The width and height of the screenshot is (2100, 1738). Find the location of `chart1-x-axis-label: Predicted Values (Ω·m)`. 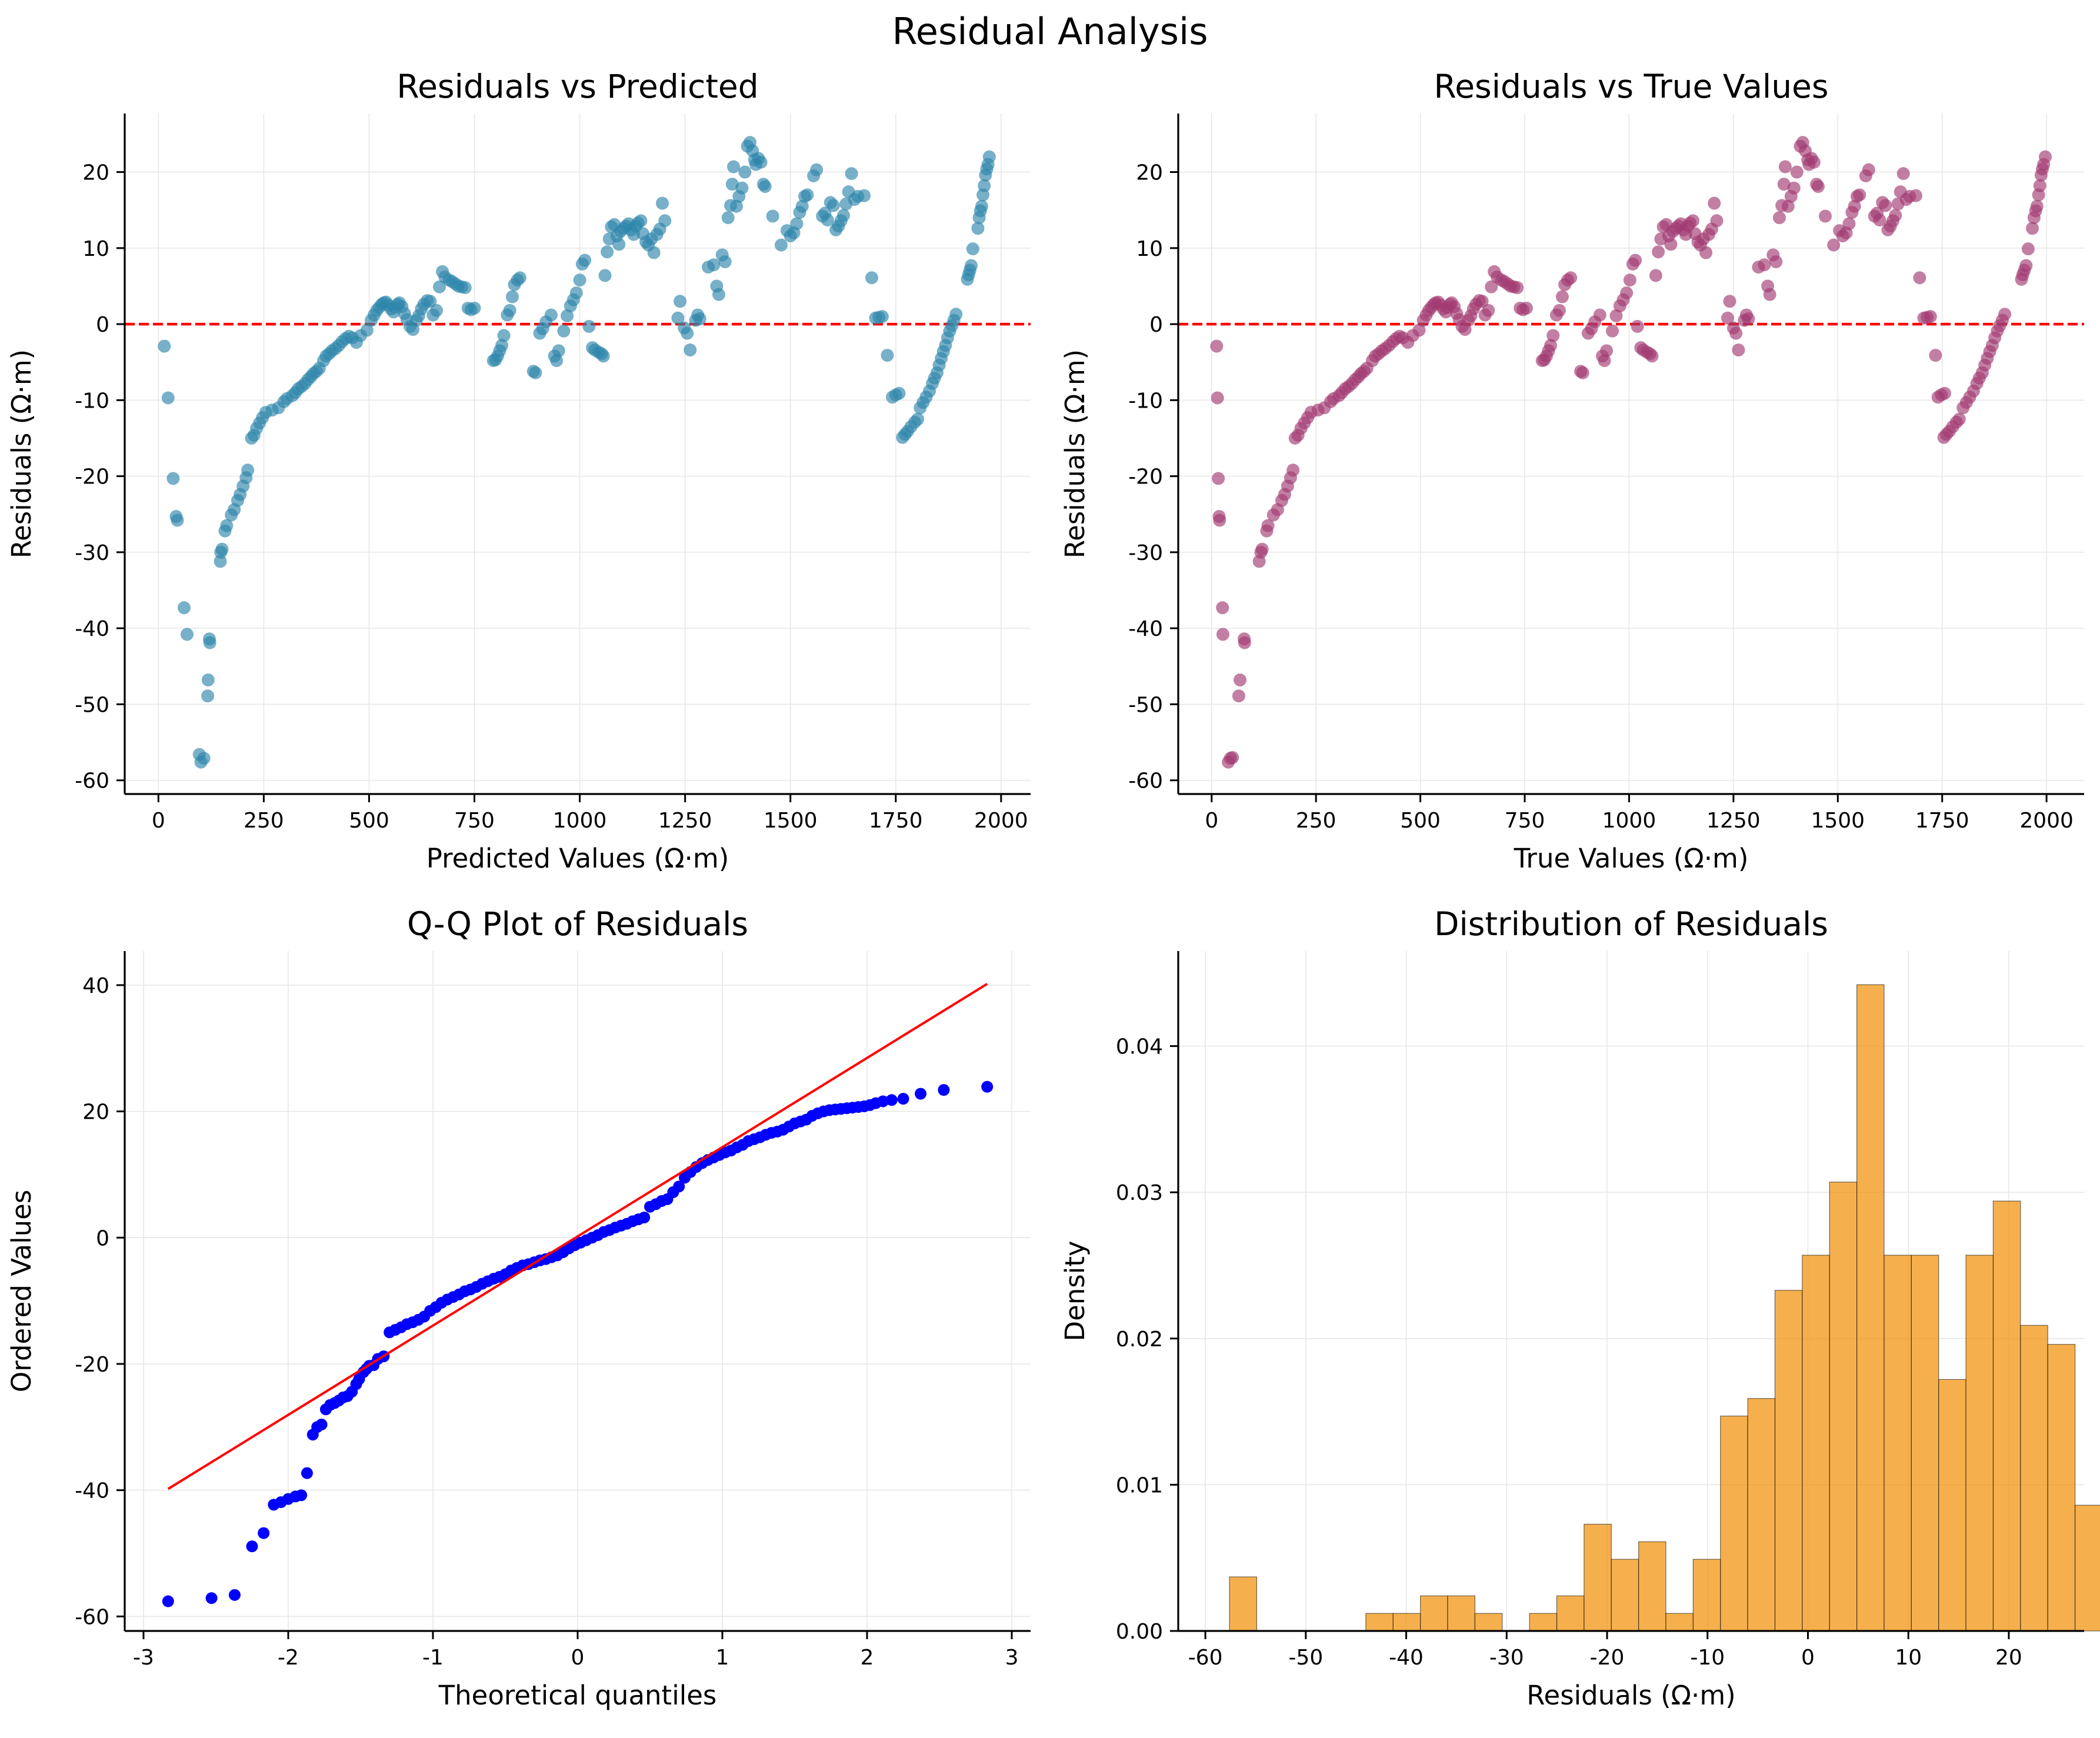

chart1-x-axis-label: Predicted Values (Ω·m) is located at coordinates (577, 858).